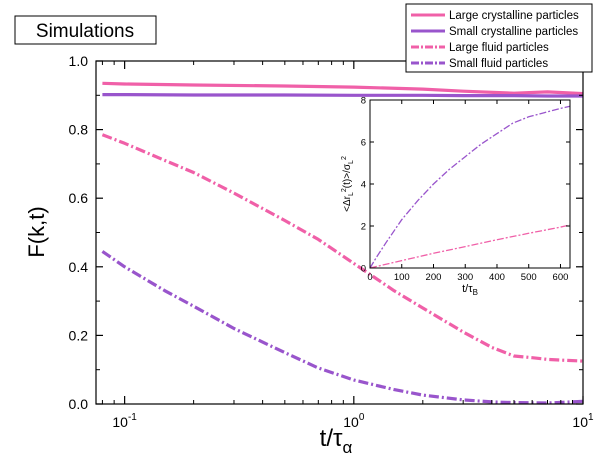  I want to click on inset-ytick-label: 0, so click(363, 269).